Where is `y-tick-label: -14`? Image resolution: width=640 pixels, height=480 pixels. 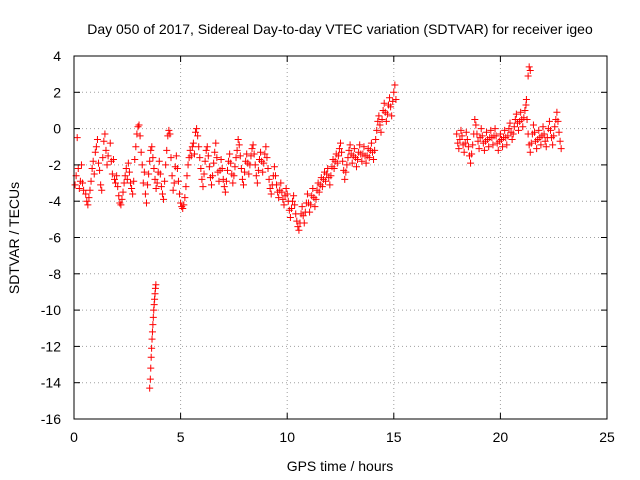
y-tick-label: -14 is located at coordinates (51, 383).